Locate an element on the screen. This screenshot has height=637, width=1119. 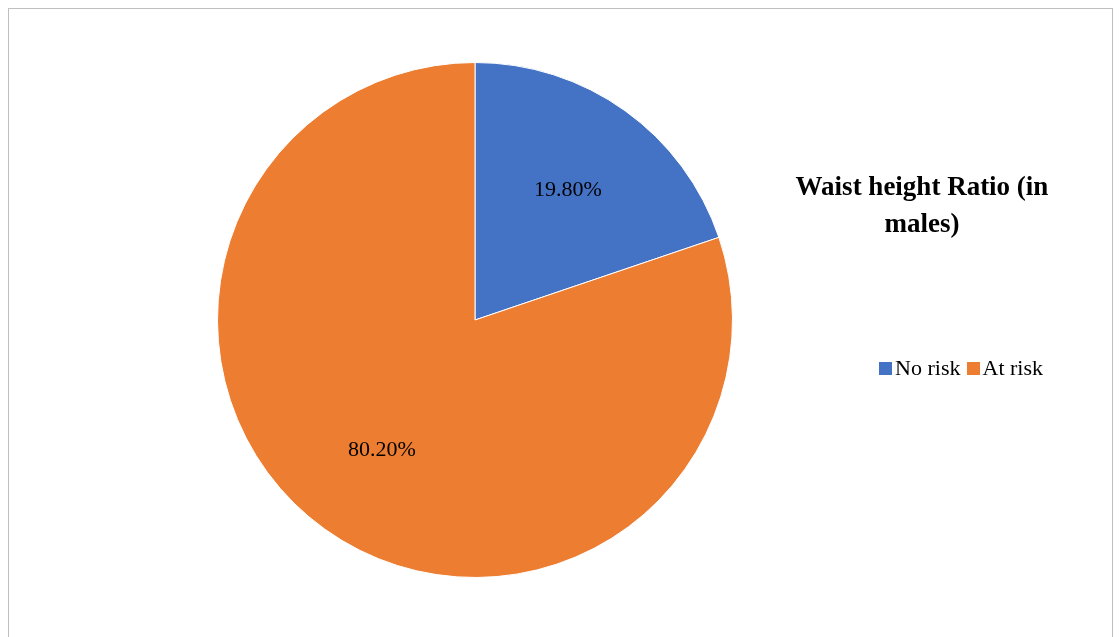
data-label: 19.80% is located at coordinates (568, 189).